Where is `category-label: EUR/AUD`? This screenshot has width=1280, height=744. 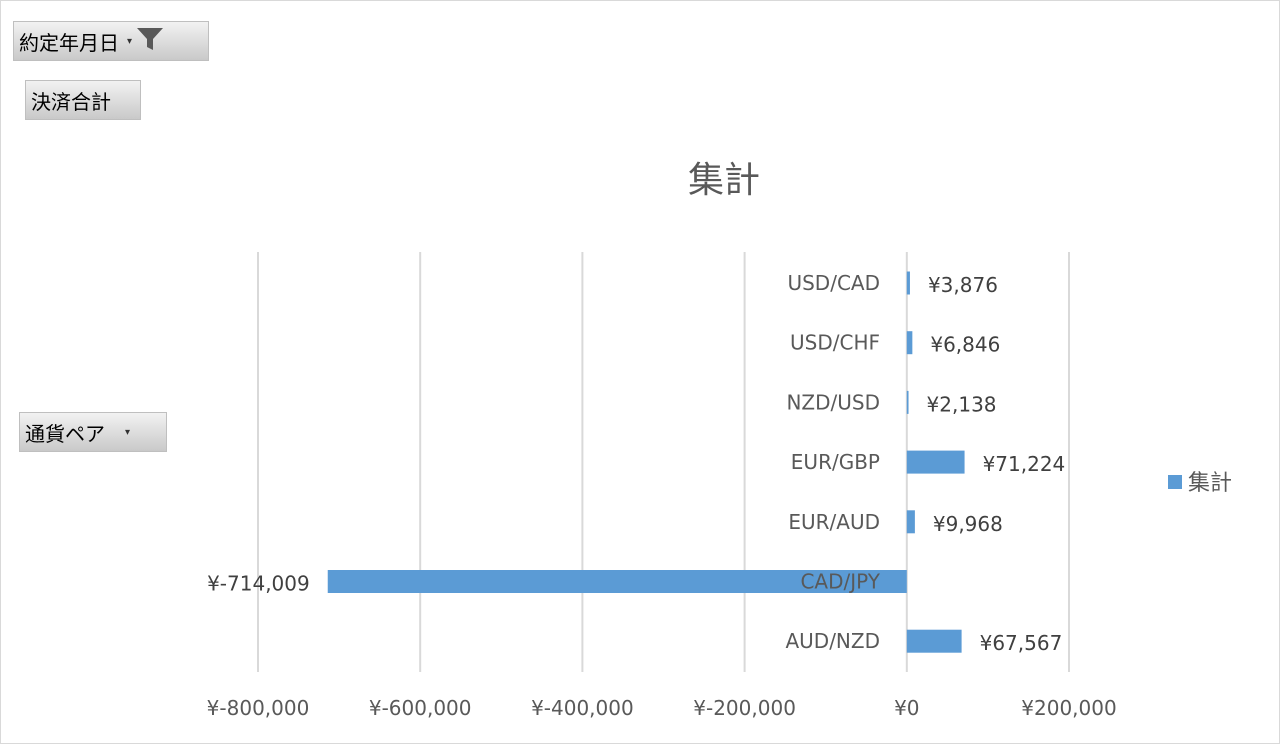
category-label: EUR/AUD is located at coordinates (834, 522).